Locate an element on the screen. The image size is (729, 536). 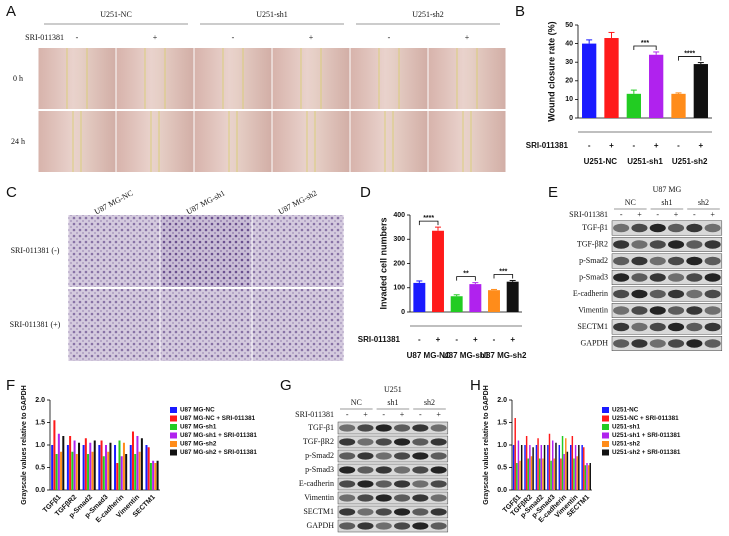
y-tick-label: 300 is located at coordinates (399, 239).